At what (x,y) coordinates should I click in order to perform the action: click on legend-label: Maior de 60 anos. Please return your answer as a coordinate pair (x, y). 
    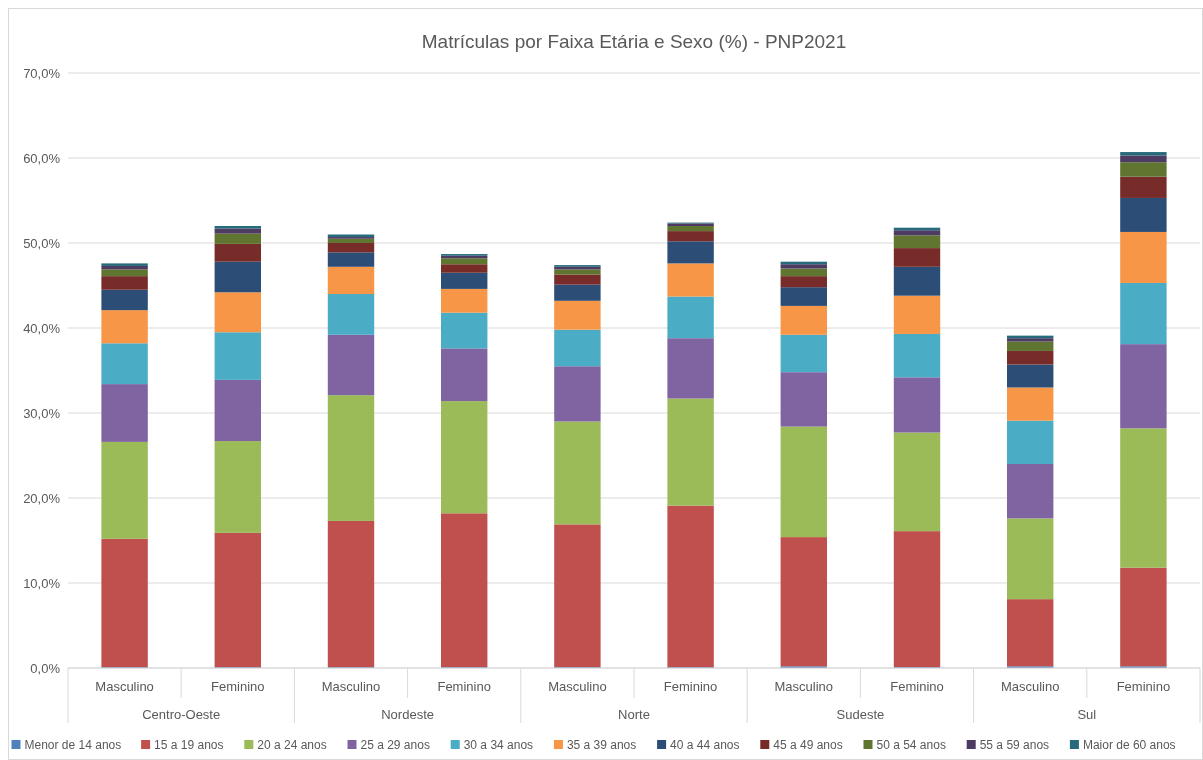
    Looking at the image, I should click on (1129, 745).